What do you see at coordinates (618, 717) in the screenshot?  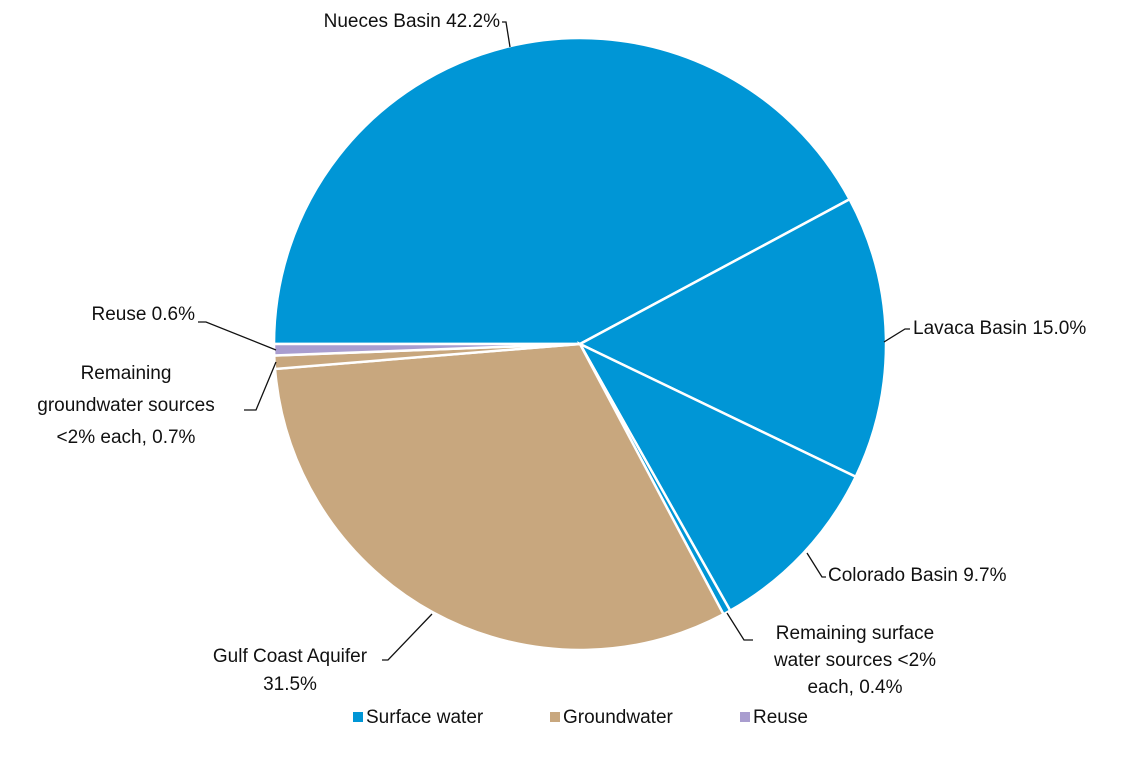 I see `legend-label: Groundwater` at bounding box center [618, 717].